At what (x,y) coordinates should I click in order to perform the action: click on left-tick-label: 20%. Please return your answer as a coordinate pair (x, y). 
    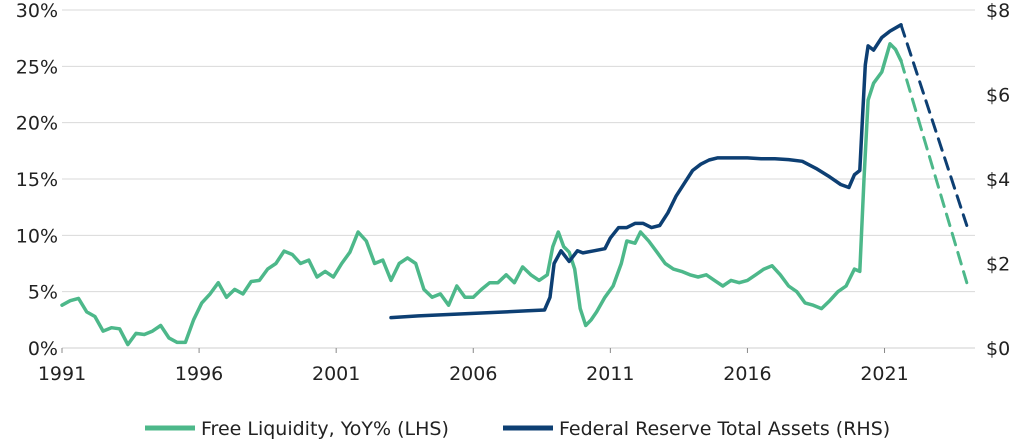
    Looking at the image, I should click on (37, 124).